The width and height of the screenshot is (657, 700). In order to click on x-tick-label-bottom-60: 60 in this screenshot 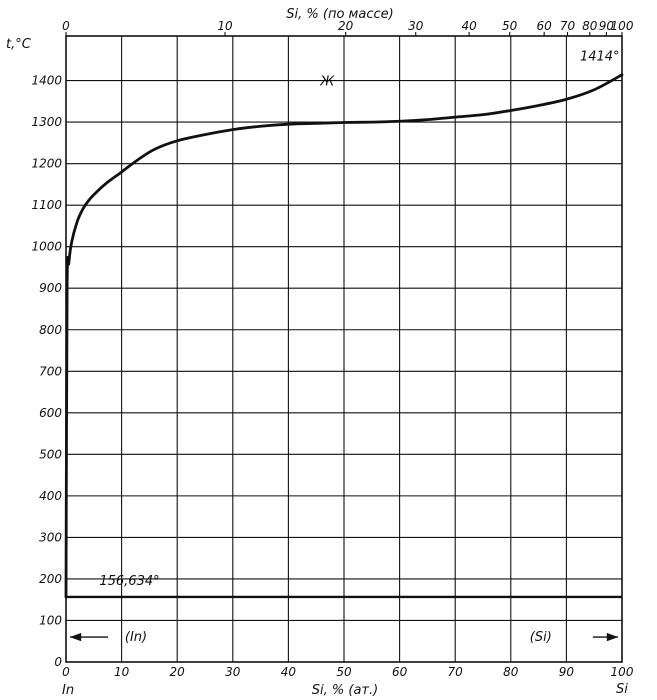, I will do `click(400, 672)`.